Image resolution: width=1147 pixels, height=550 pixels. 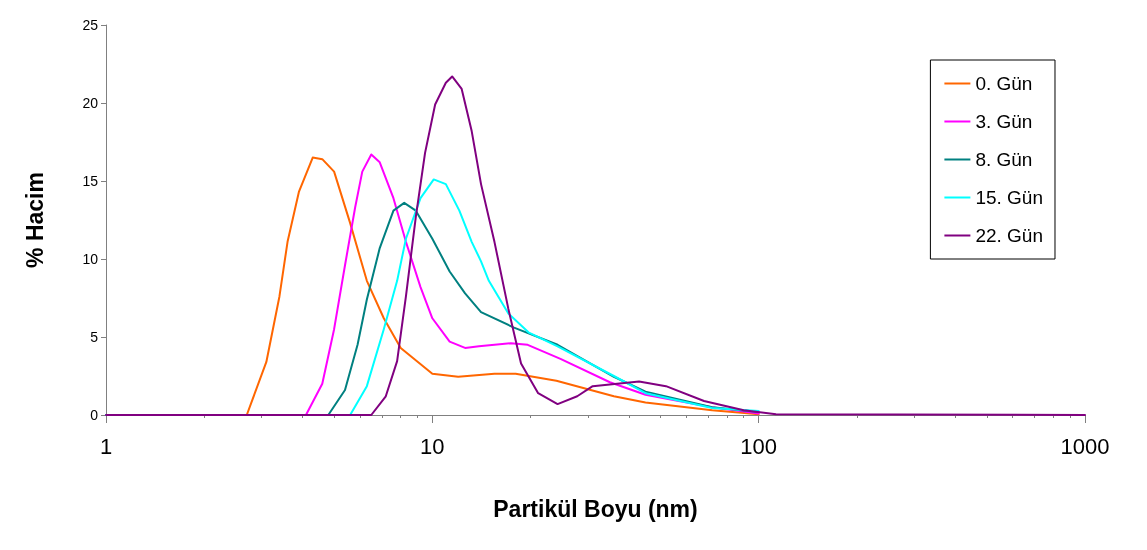 I want to click on legend-label: 15. Gün, so click(x=1009, y=197).